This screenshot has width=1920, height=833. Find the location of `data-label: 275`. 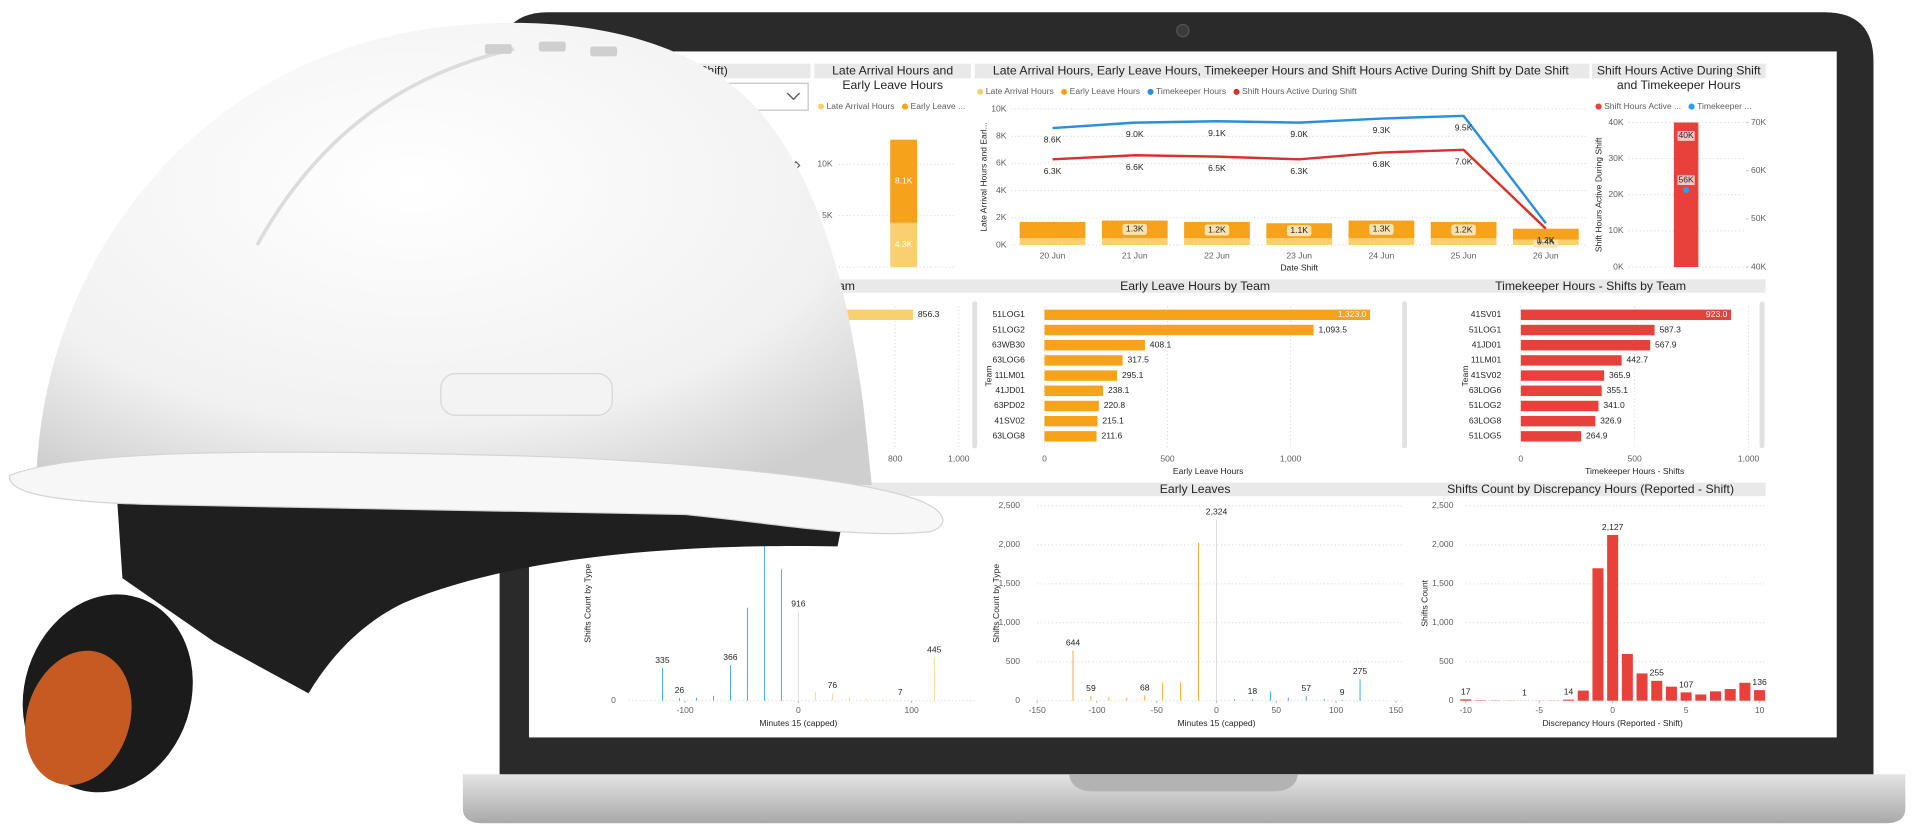

data-label: 275 is located at coordinates (1360, 671).